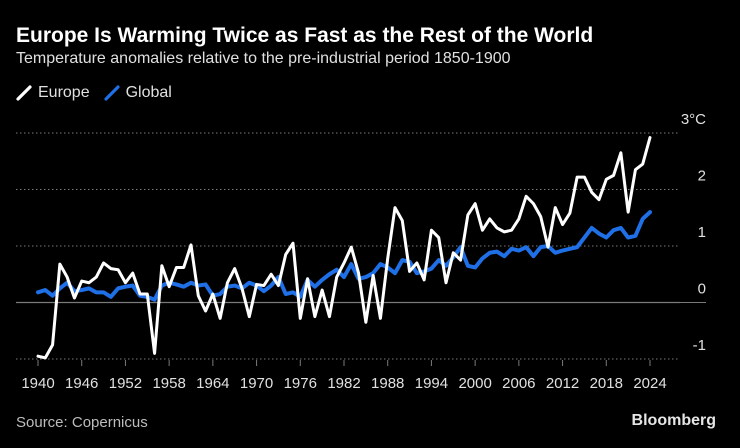 This screenshot has height=448, width=740. I want to click on x-tick-label-1: 1946, so click(81, 383).